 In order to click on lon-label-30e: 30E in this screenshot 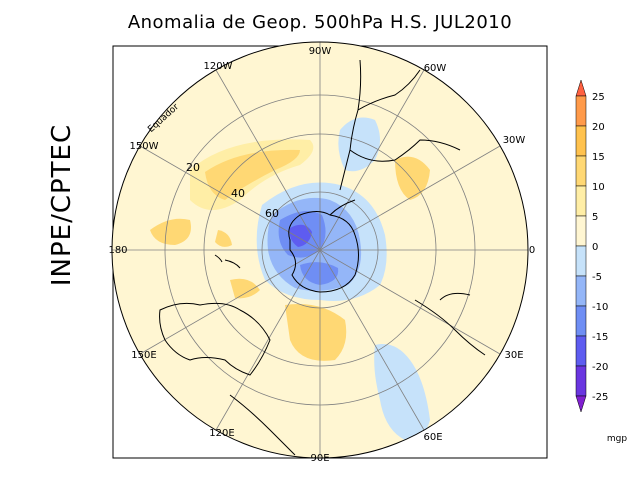, I will do `click(513, 355)`.